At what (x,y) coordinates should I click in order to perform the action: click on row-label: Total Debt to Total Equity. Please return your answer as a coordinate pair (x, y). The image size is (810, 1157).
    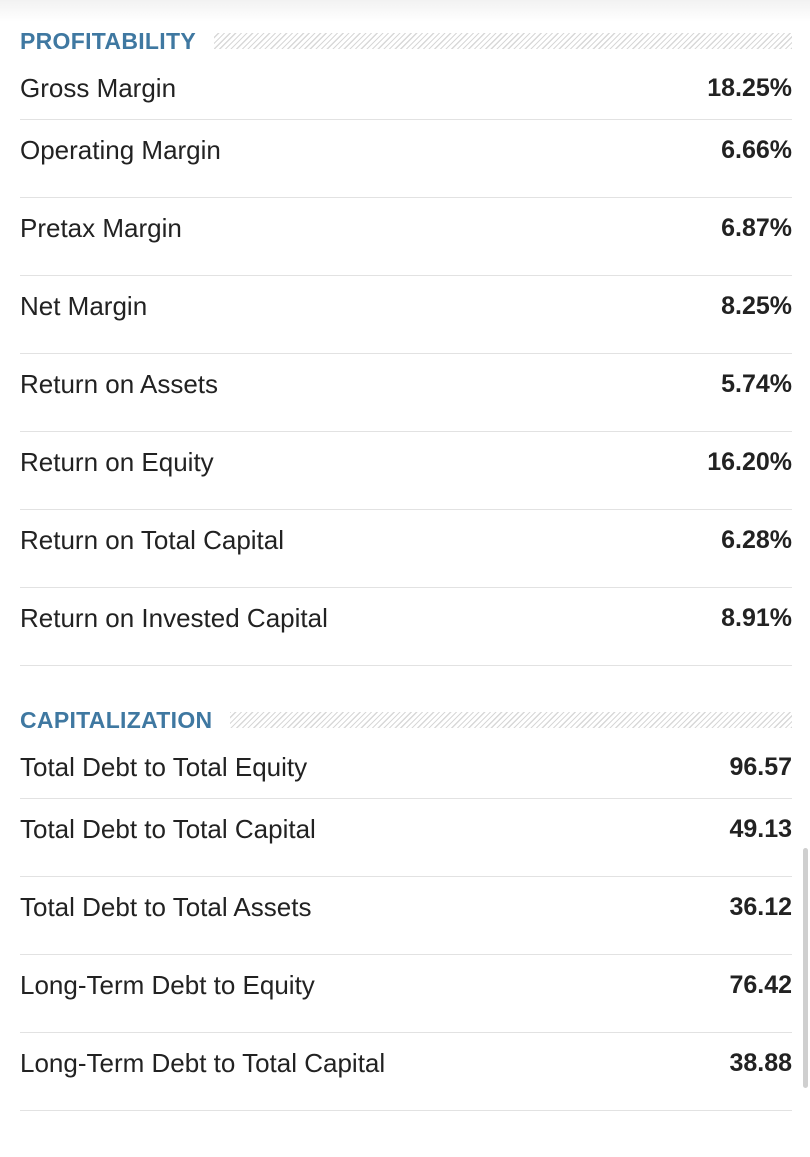
    Looking at the image, I should click on (164, 767).